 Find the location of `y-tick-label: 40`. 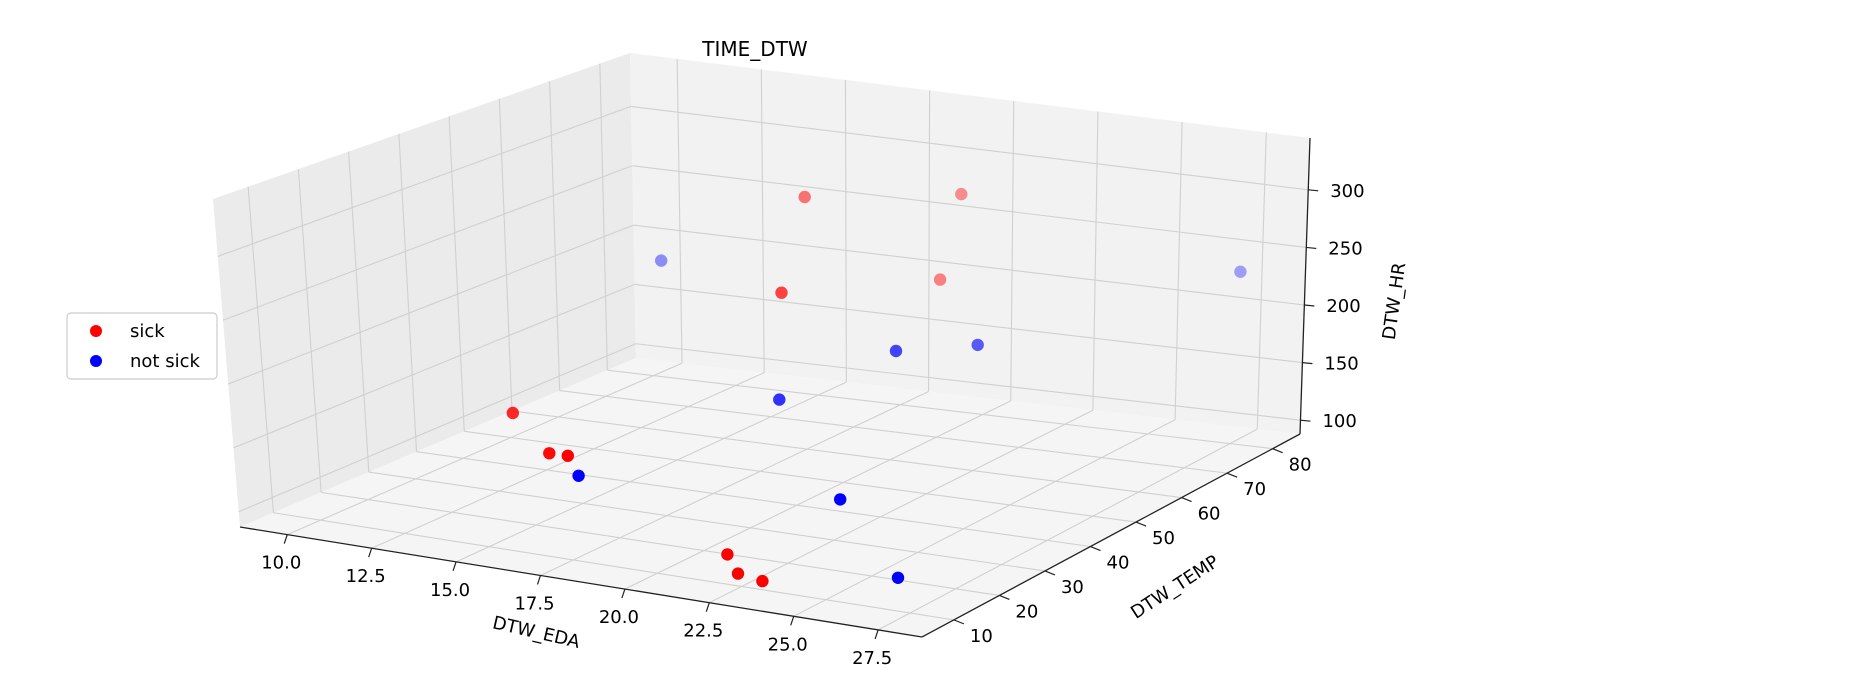

y-tick-label: 40 is located at coordinates (1118, 563).